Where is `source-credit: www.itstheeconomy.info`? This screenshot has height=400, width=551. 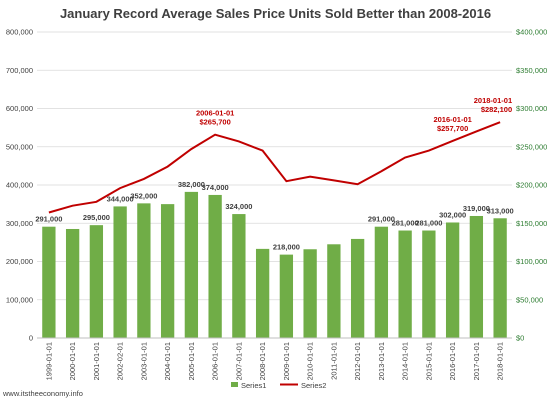 source-credit: www.itstheeconomy.info is located at coordinates (42, 393).